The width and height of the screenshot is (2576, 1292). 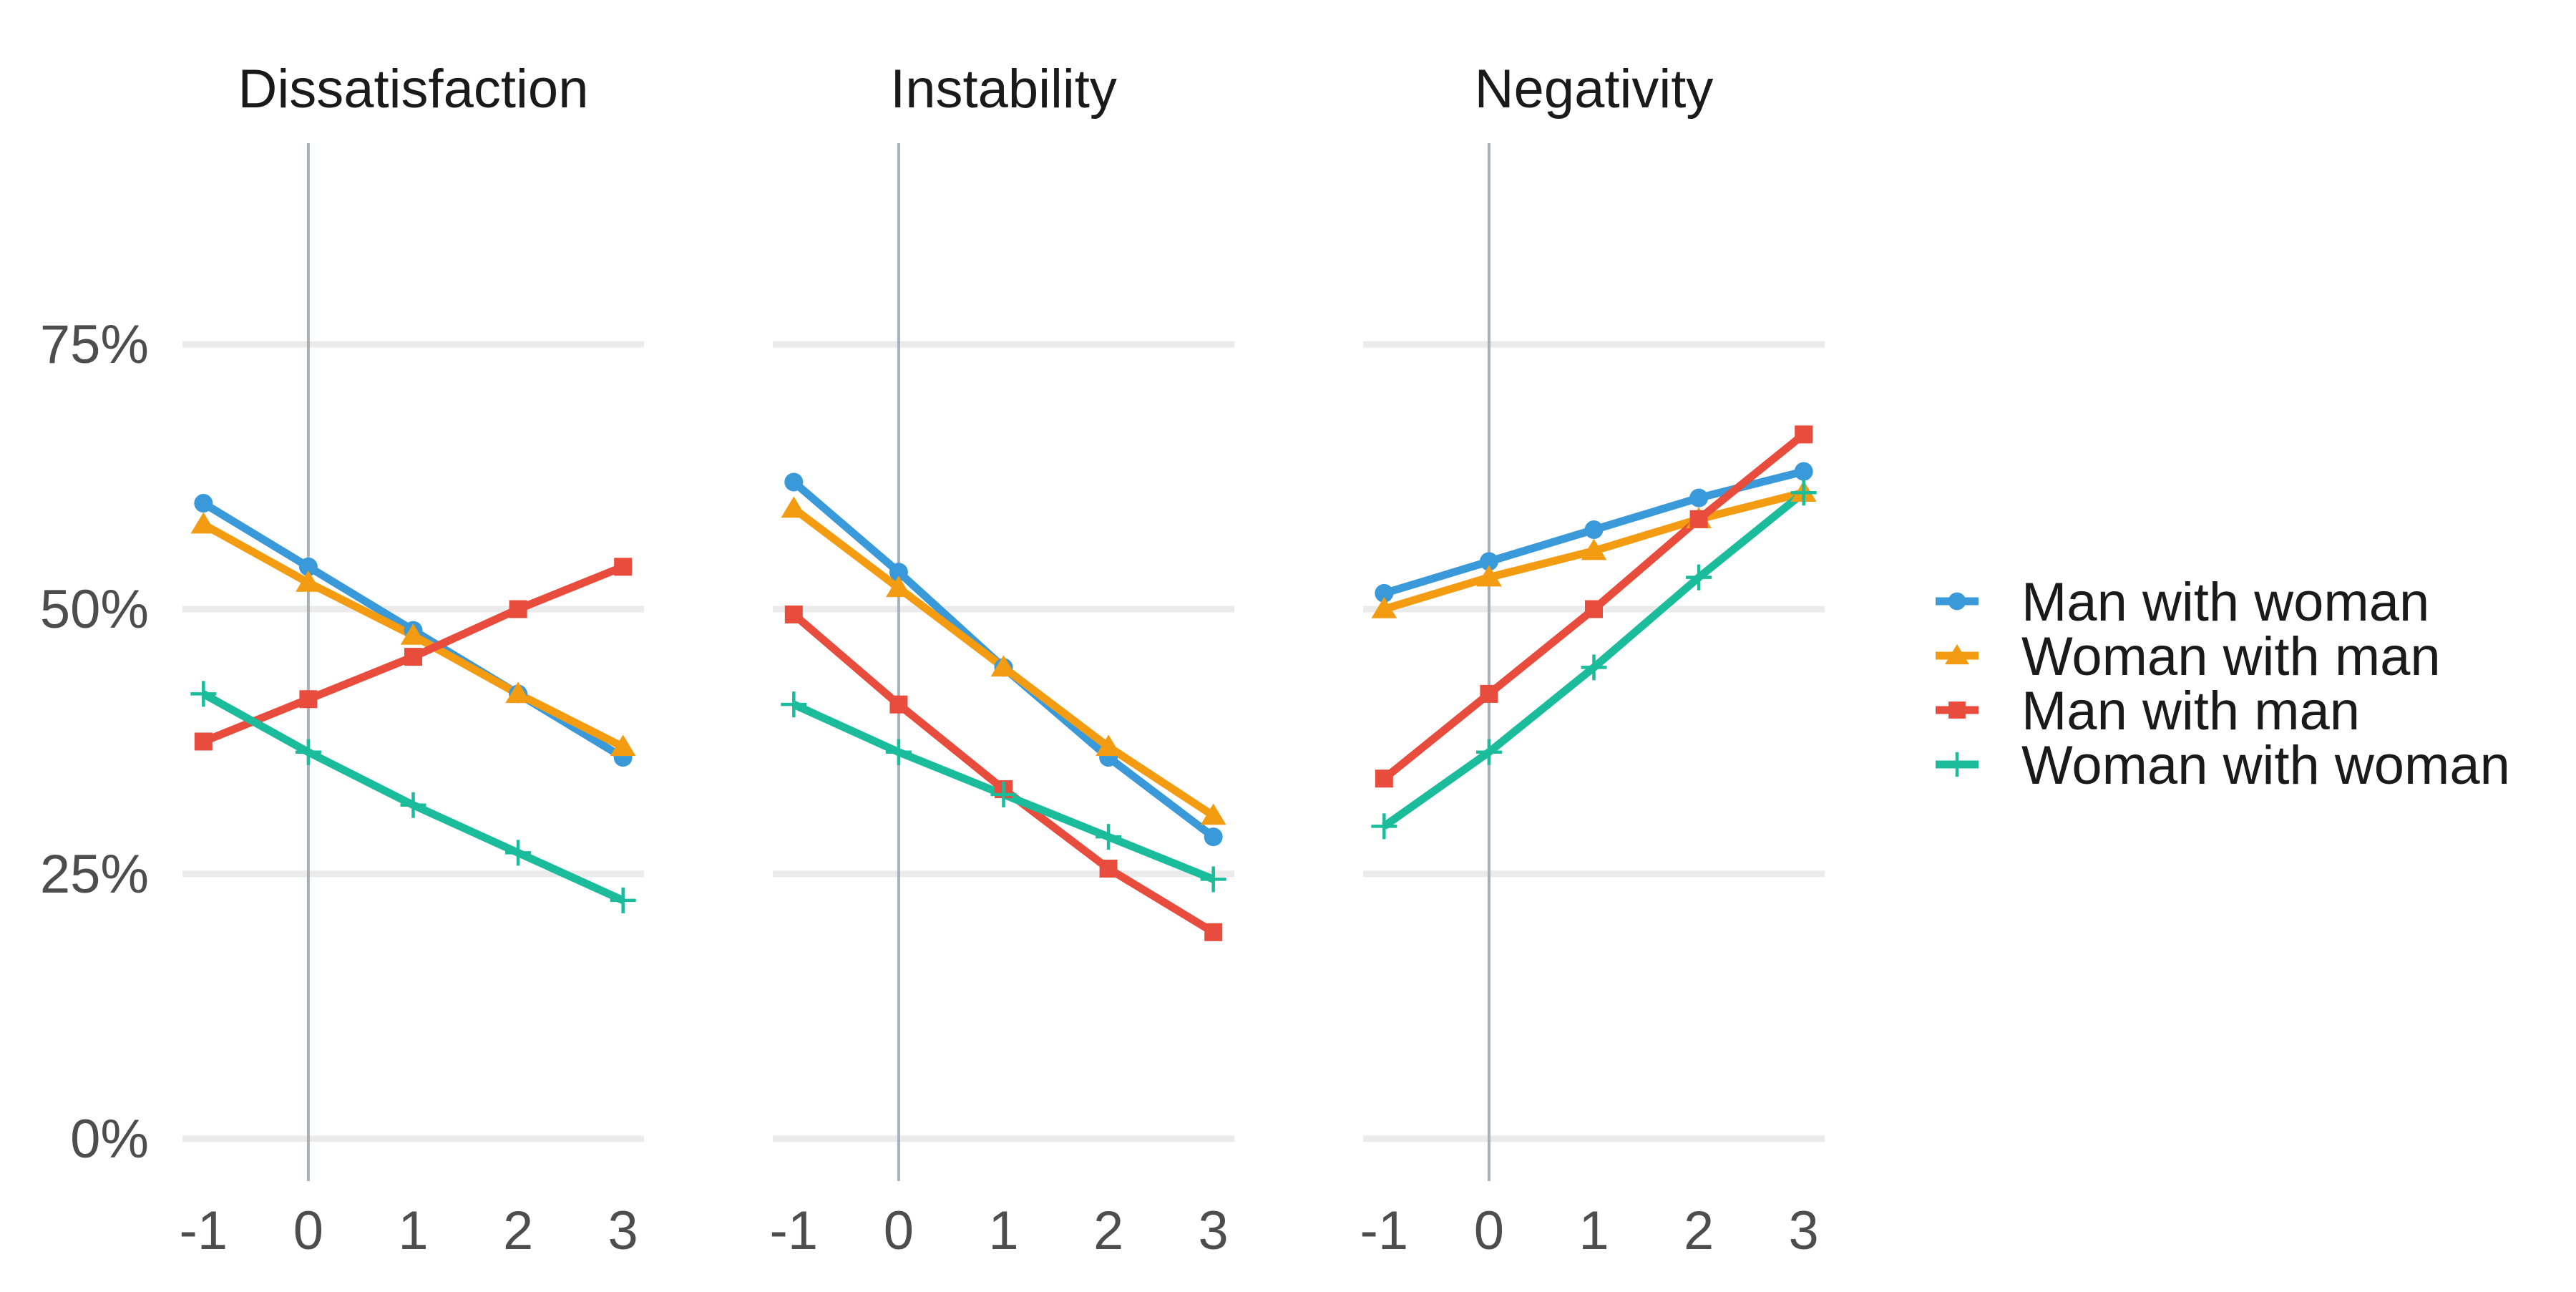 I want to click on legend-label: Woman with man, so click(x=2231, y=656).